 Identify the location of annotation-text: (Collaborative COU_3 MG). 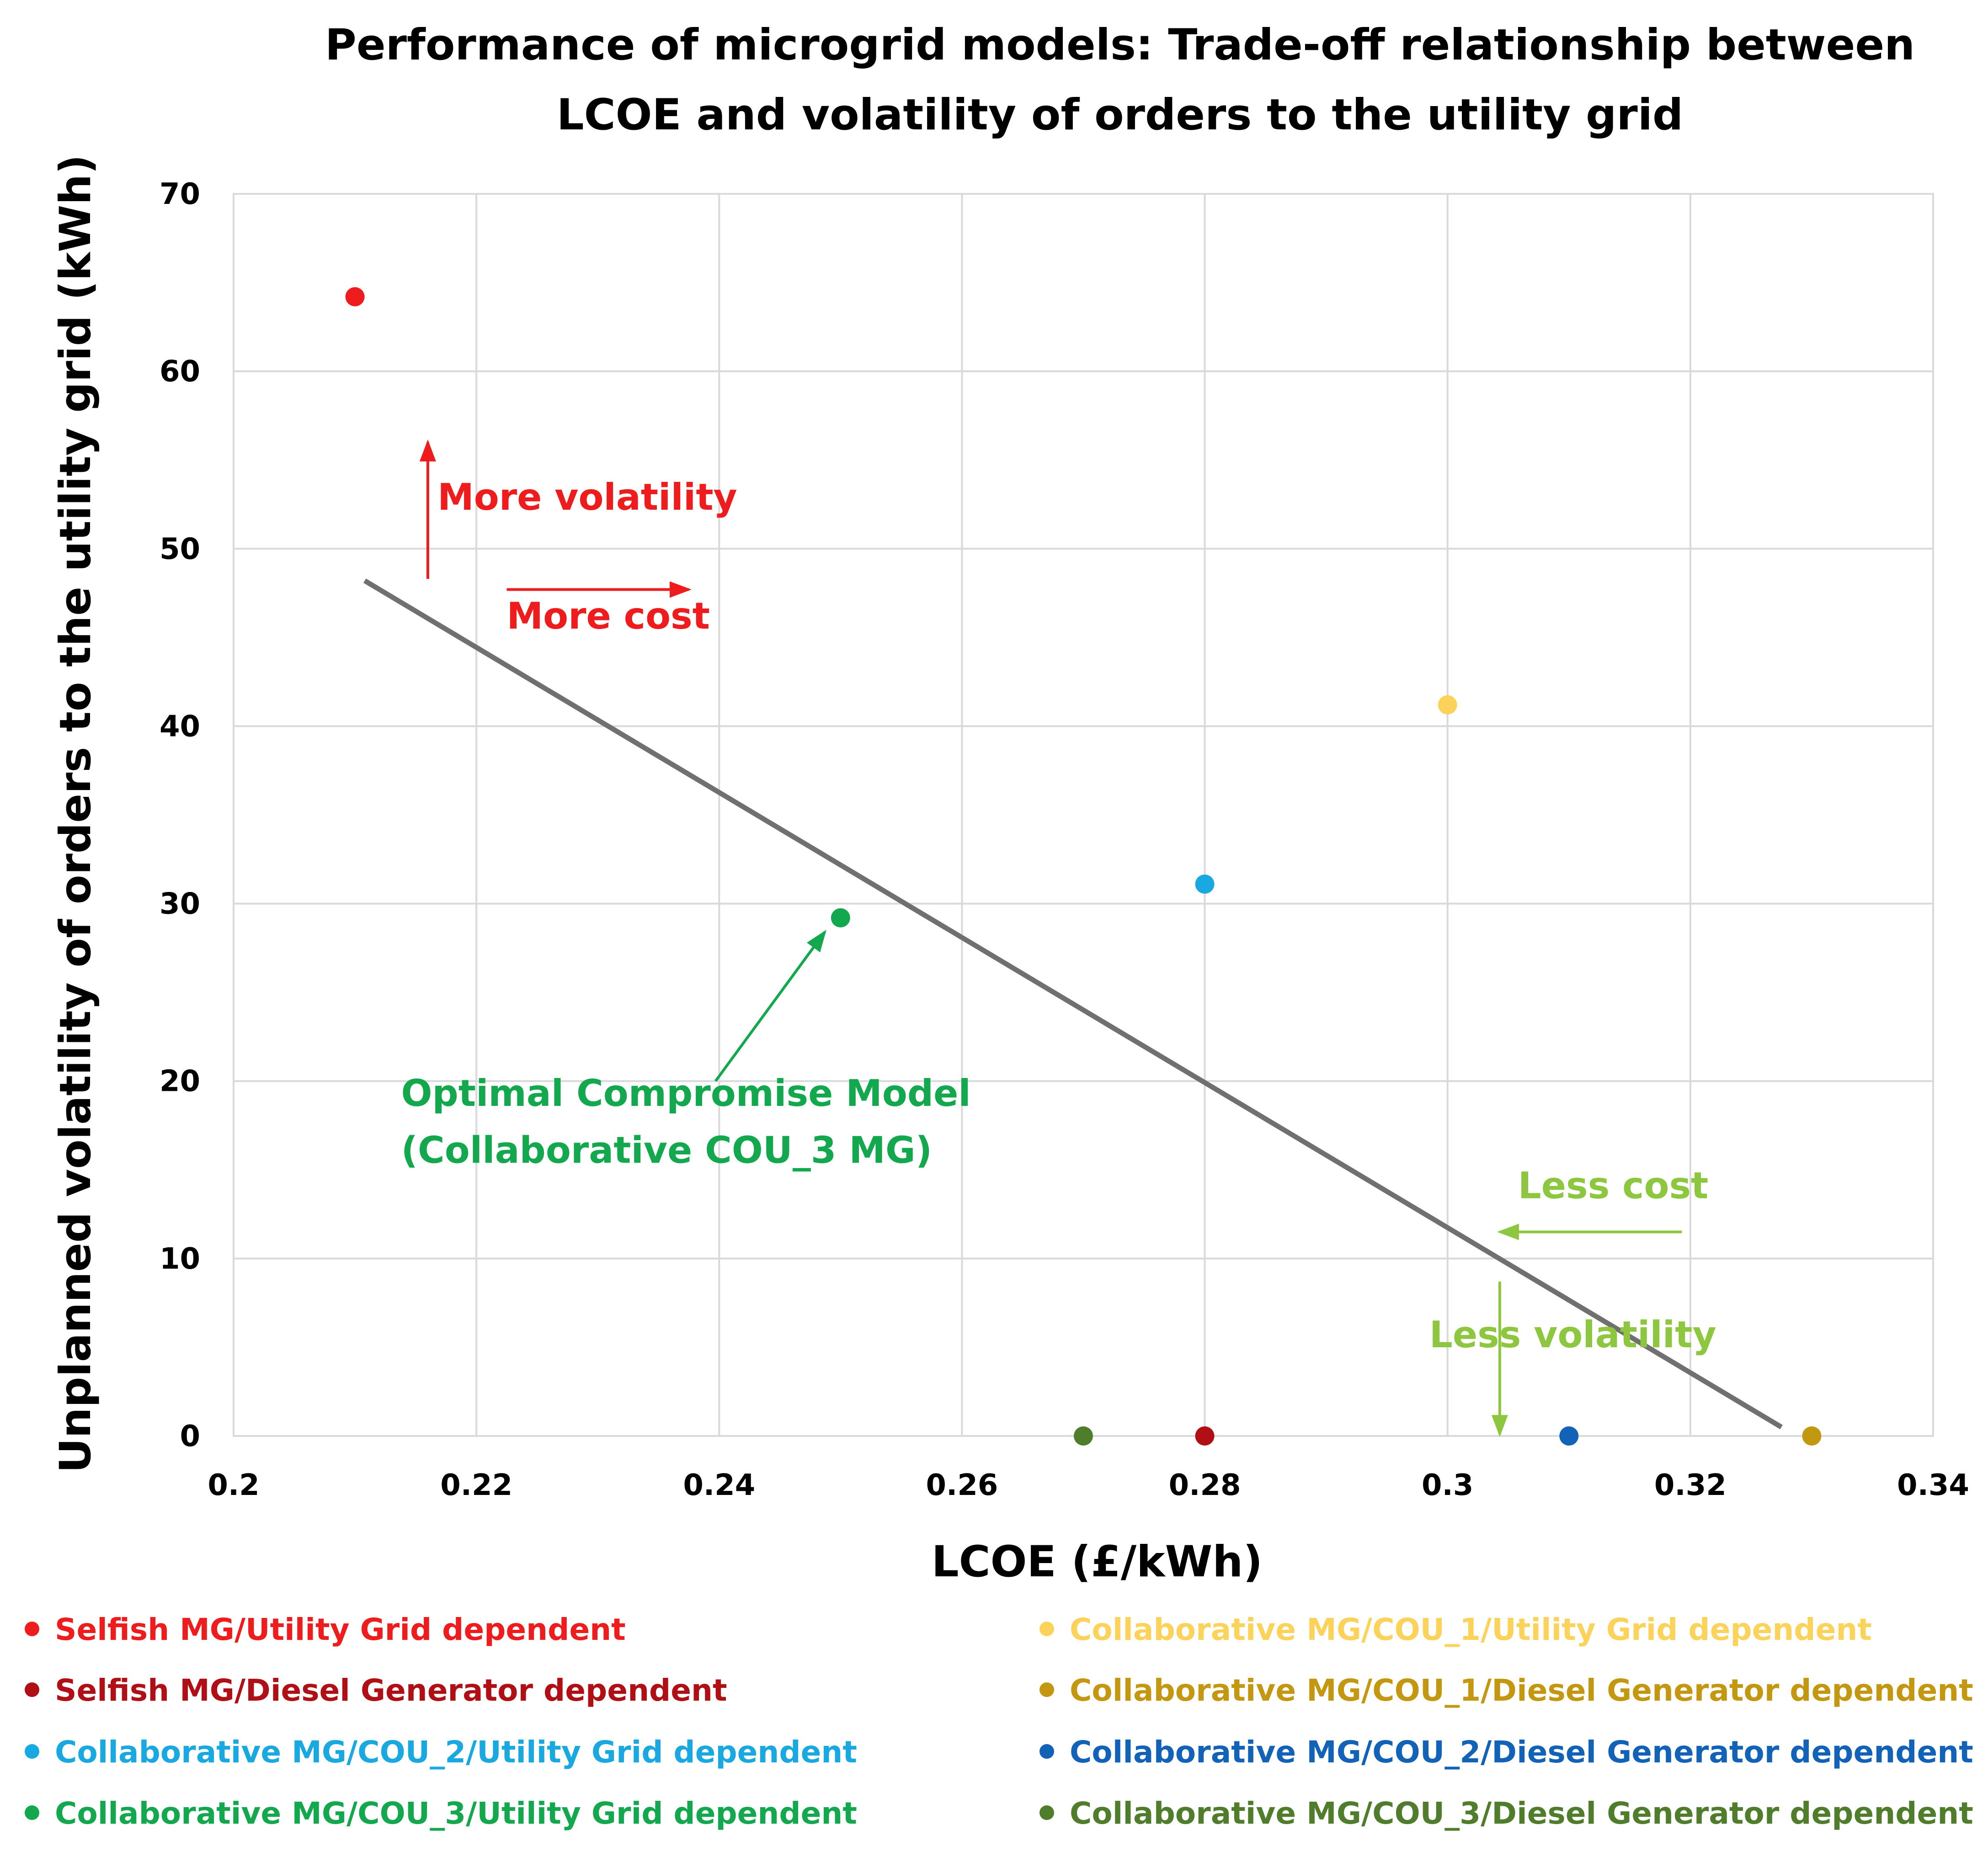
(666, 1150).